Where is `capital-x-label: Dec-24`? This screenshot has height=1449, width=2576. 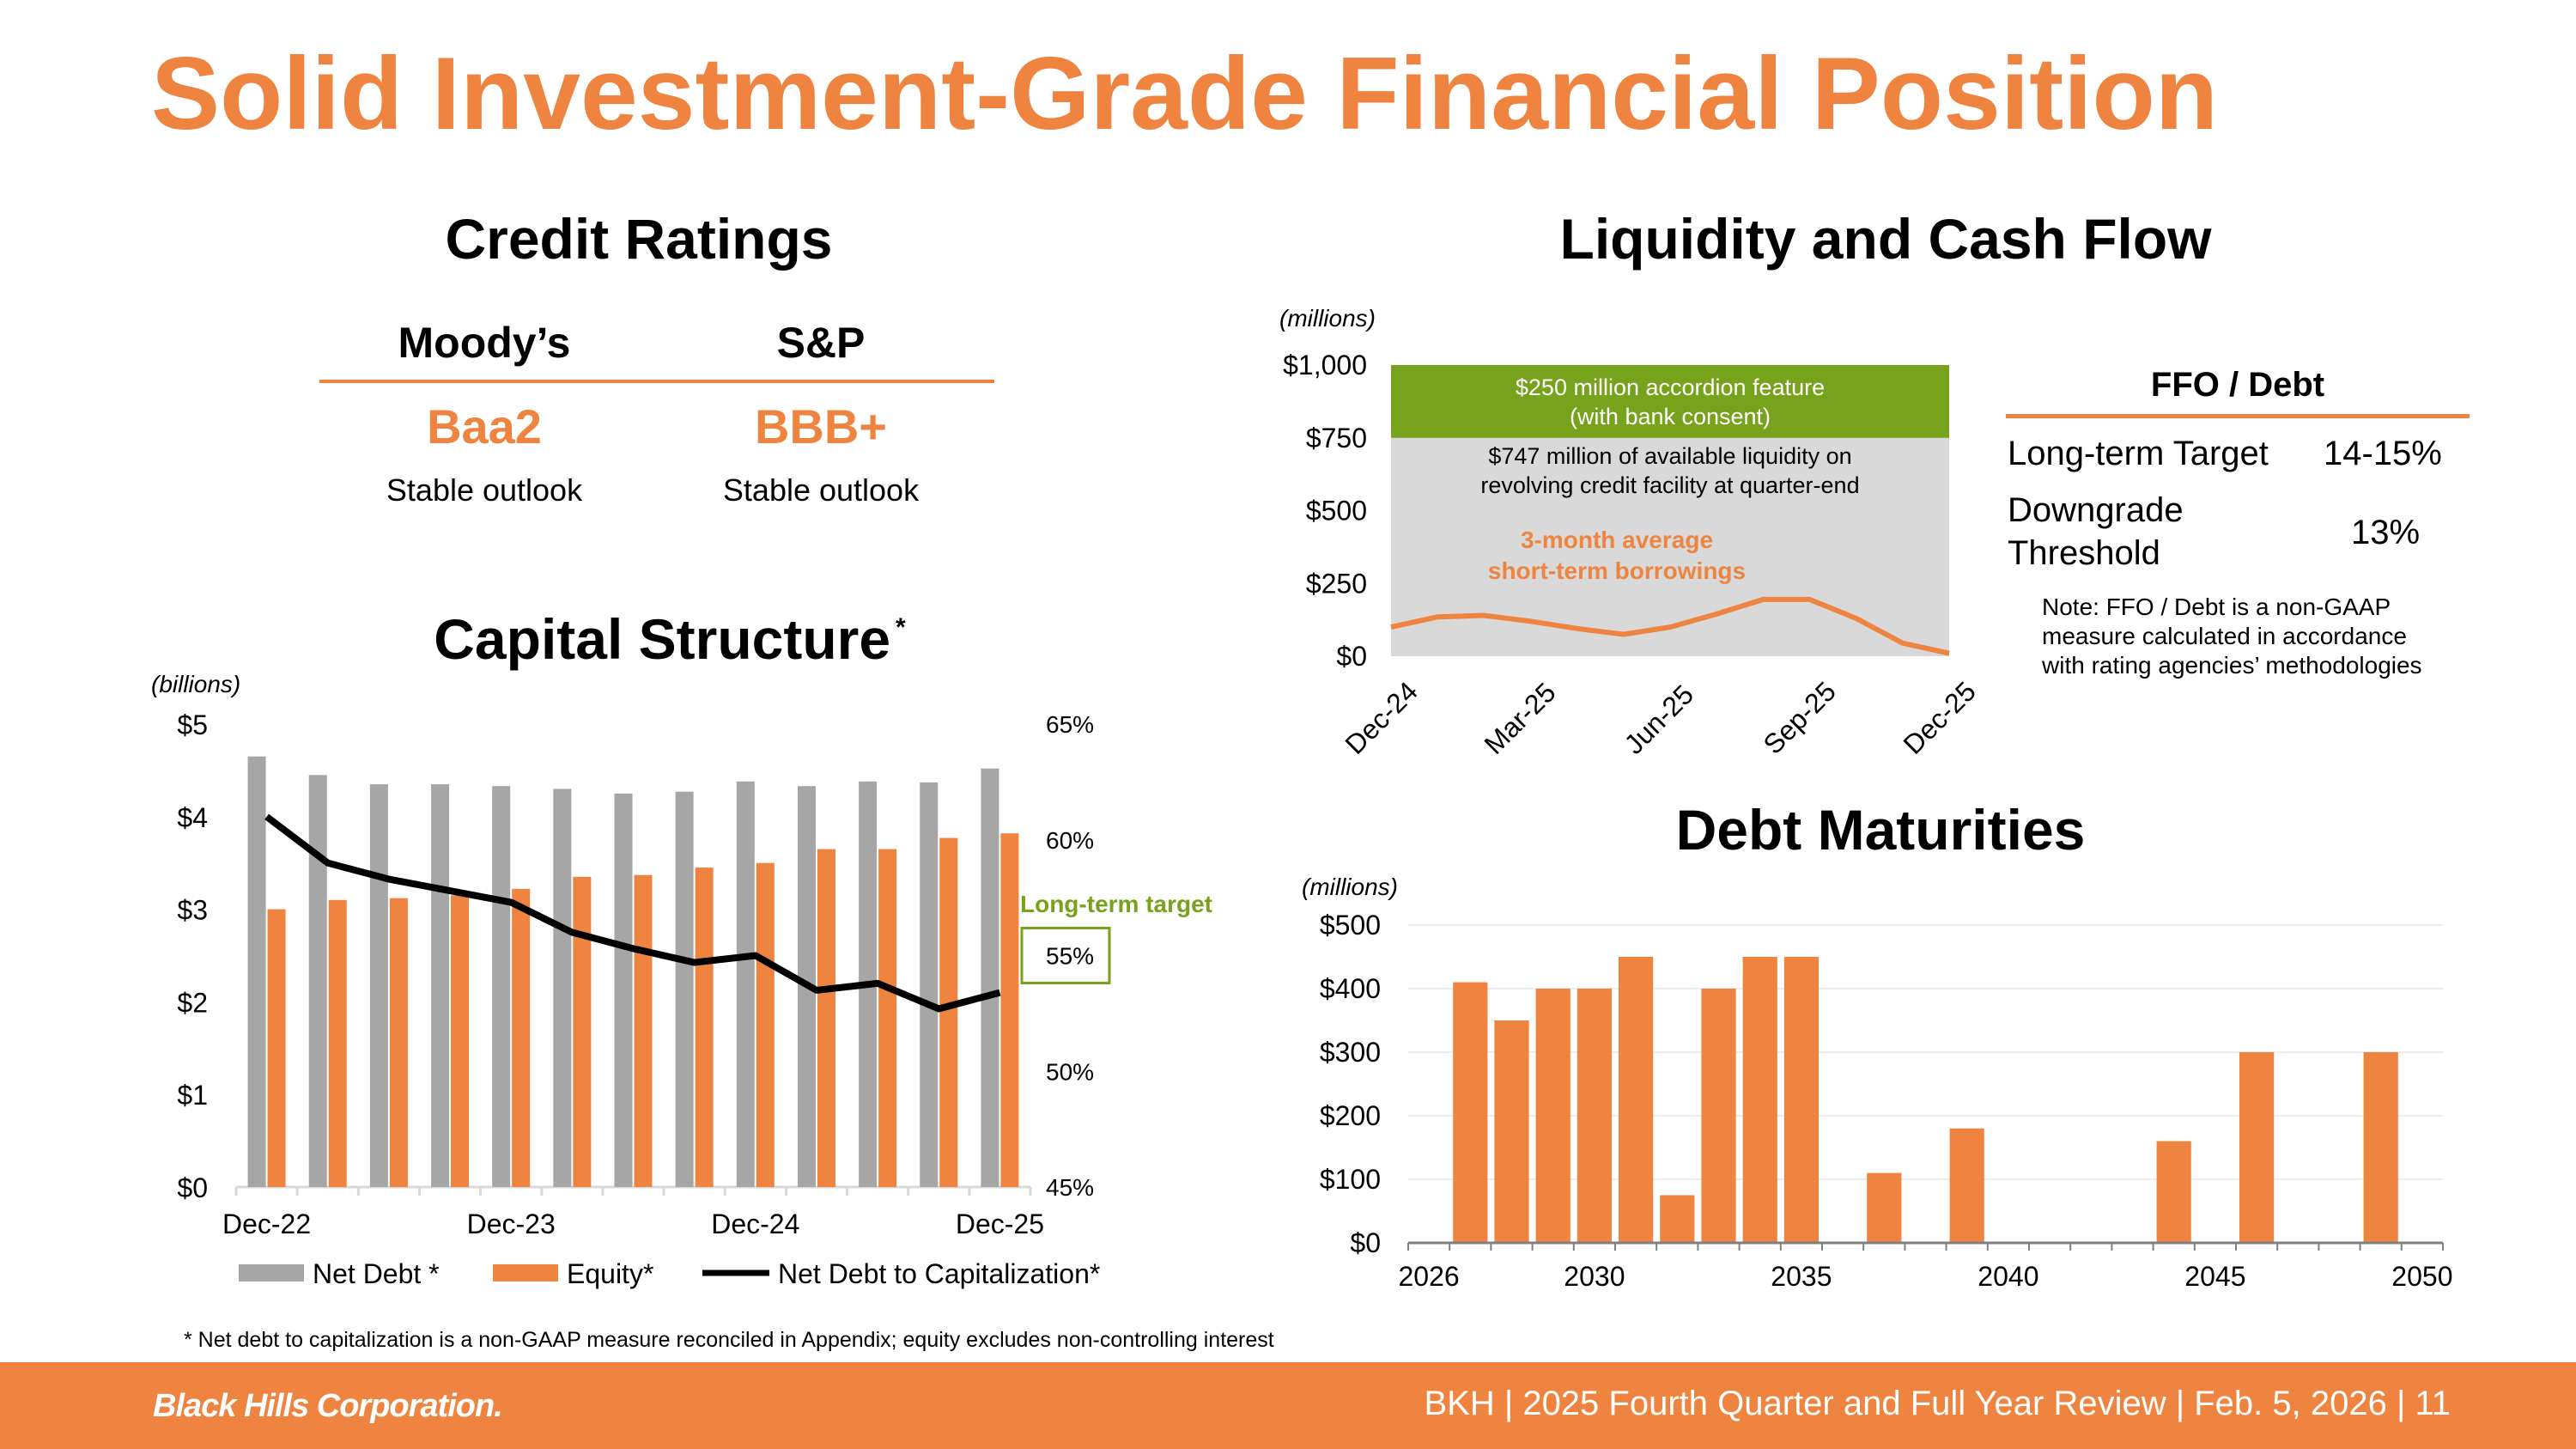
capital-x-label: Dec-24 is located at coordinates (755, 1224).